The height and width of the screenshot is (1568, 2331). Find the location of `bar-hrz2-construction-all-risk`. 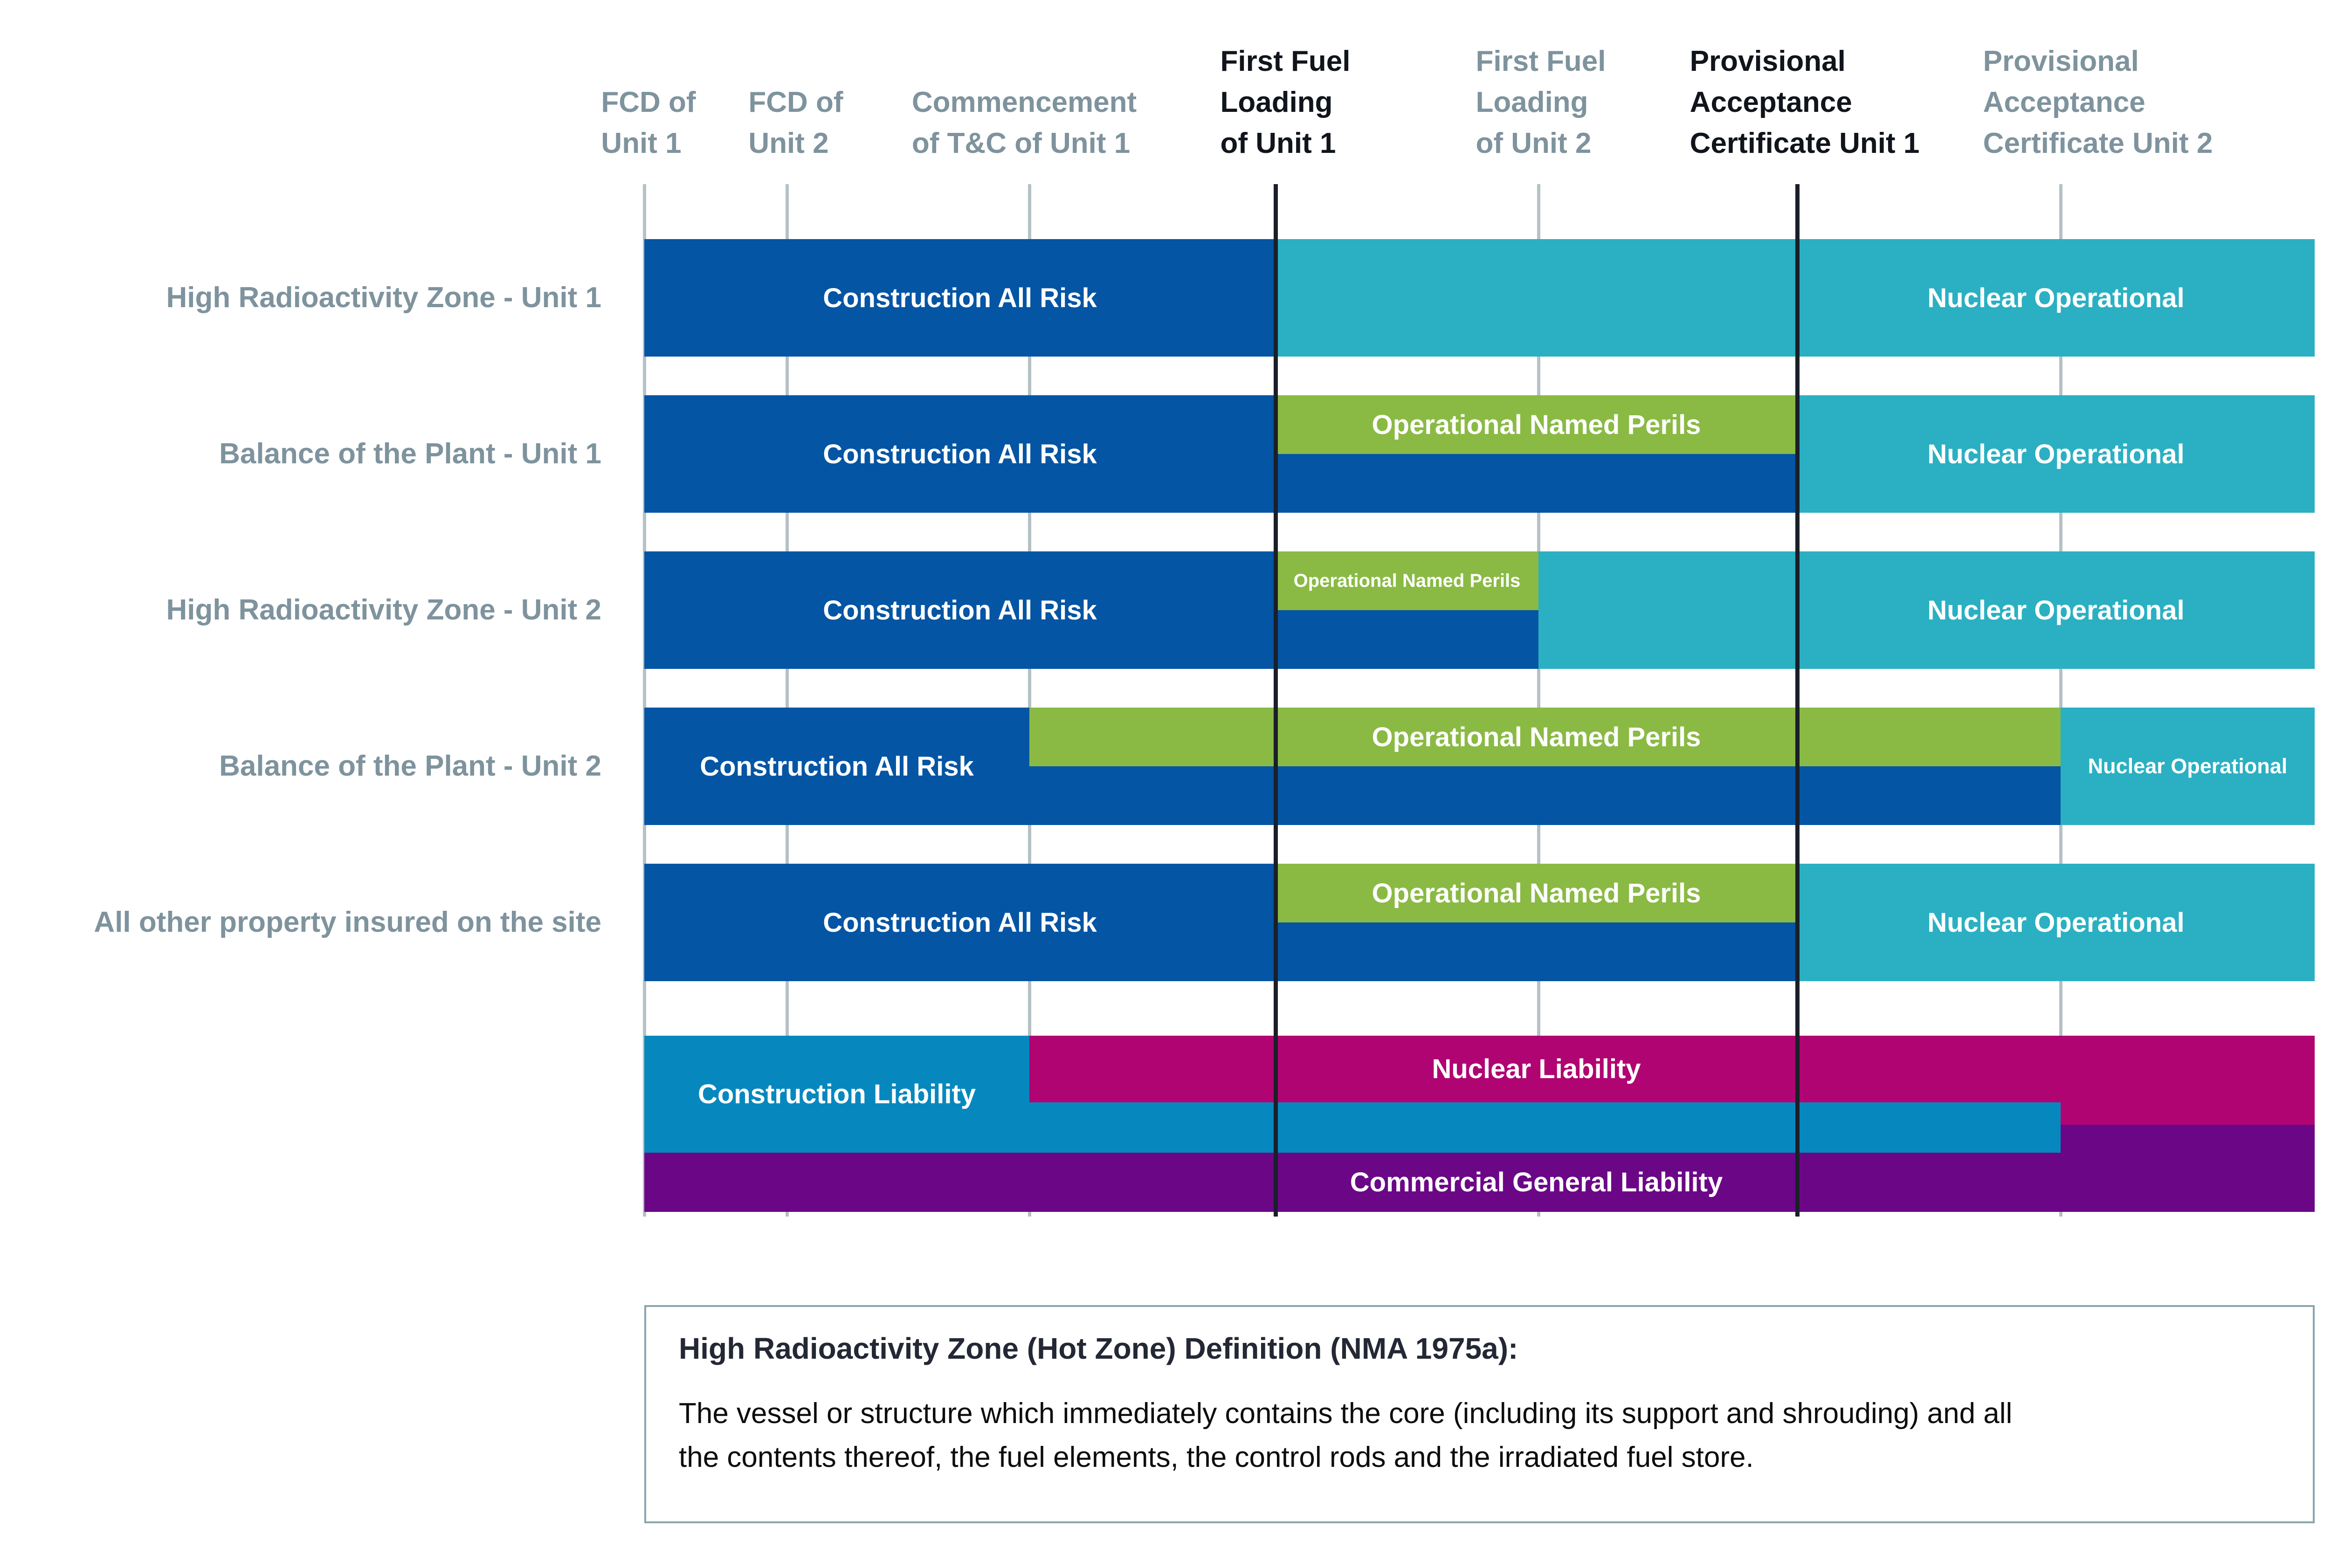

bar-hrz2-construction-all-risk is located at coordinates (960, 610).